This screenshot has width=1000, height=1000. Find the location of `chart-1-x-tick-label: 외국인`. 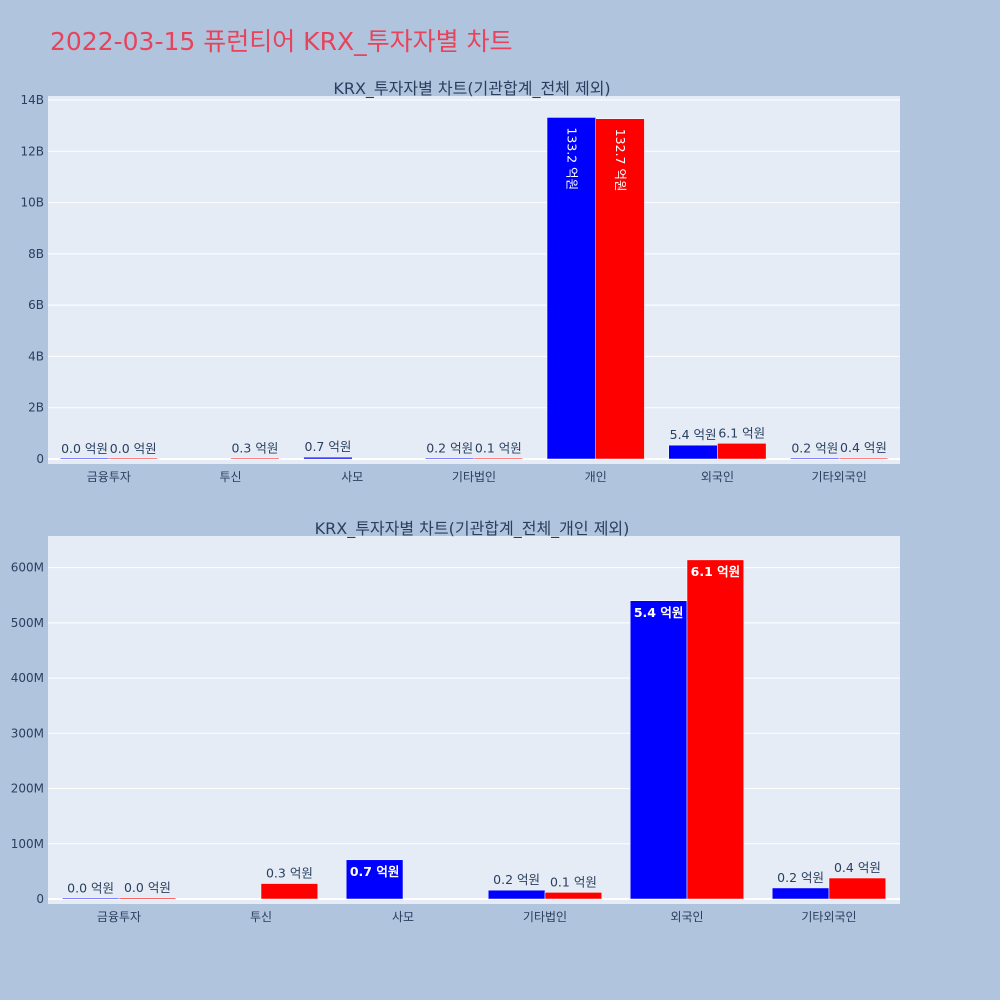

chart-1-x-tick-label: 외국인 is located at coordinates (717, 477).